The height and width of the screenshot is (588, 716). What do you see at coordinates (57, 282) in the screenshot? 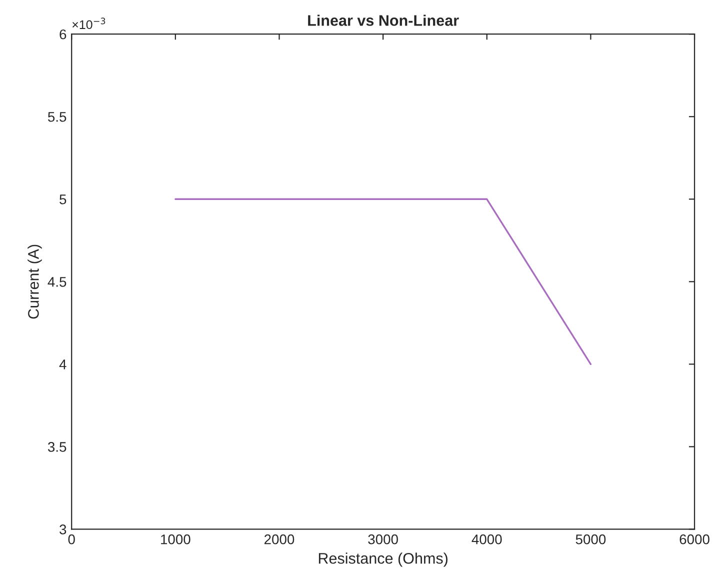
I see `y-tick-label: 4.5` at bounding box center [57, 282].